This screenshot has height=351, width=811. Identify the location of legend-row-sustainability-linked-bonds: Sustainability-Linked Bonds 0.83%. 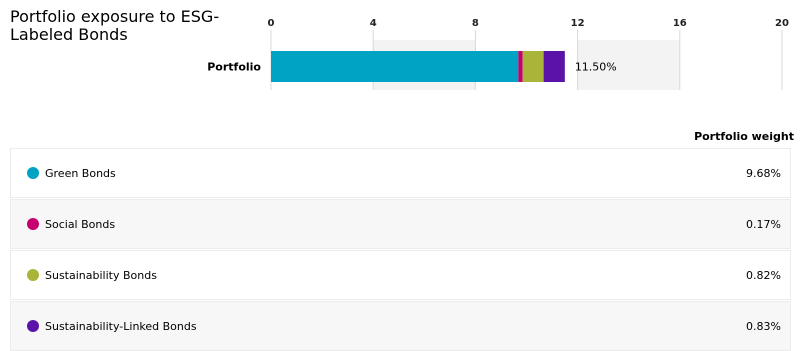
(400, 326).